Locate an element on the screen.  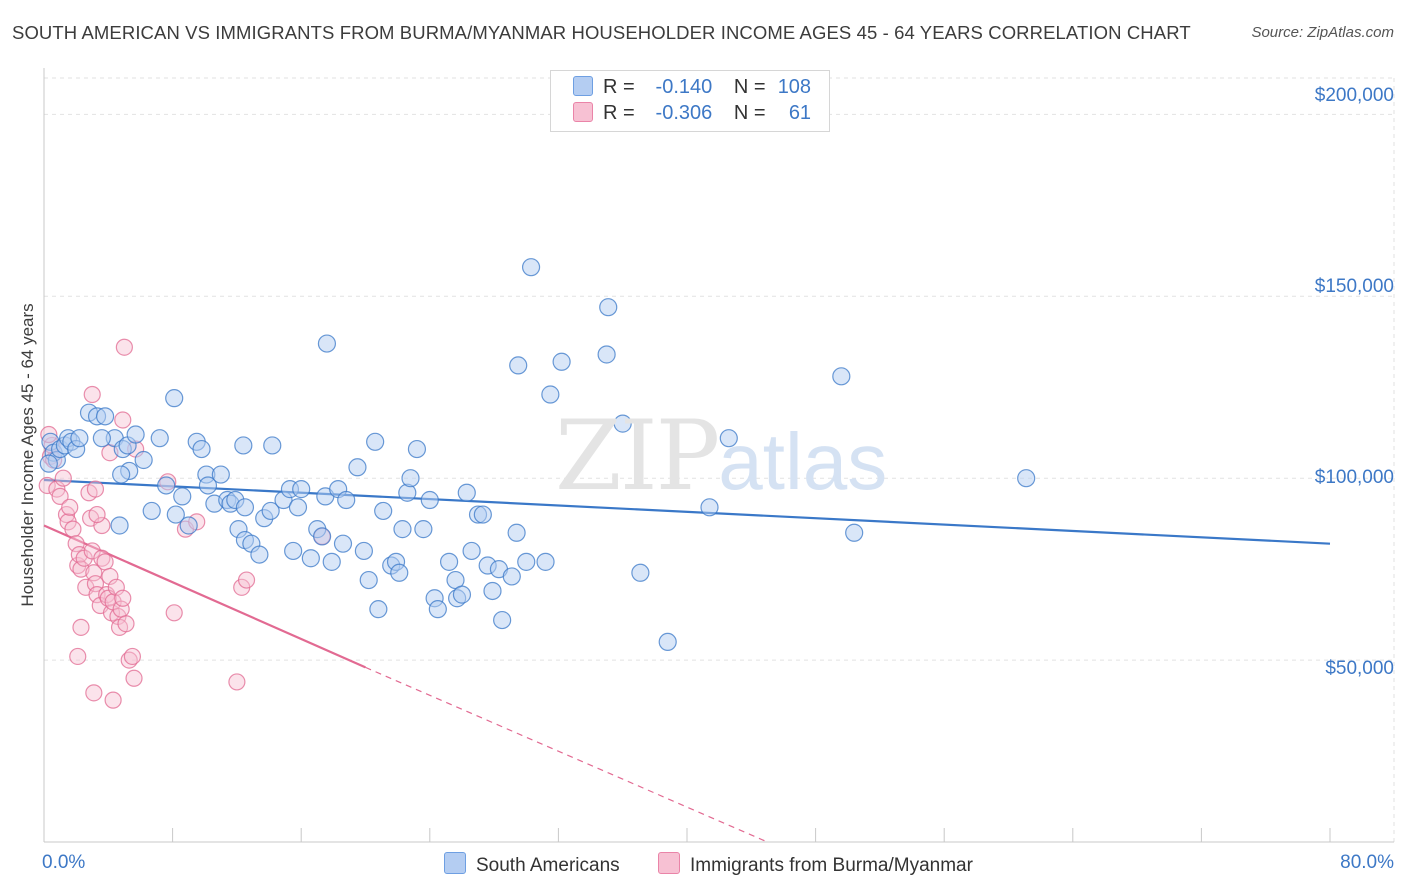
y-tick-label: $150,000 is located at coordinates (1354, 286).